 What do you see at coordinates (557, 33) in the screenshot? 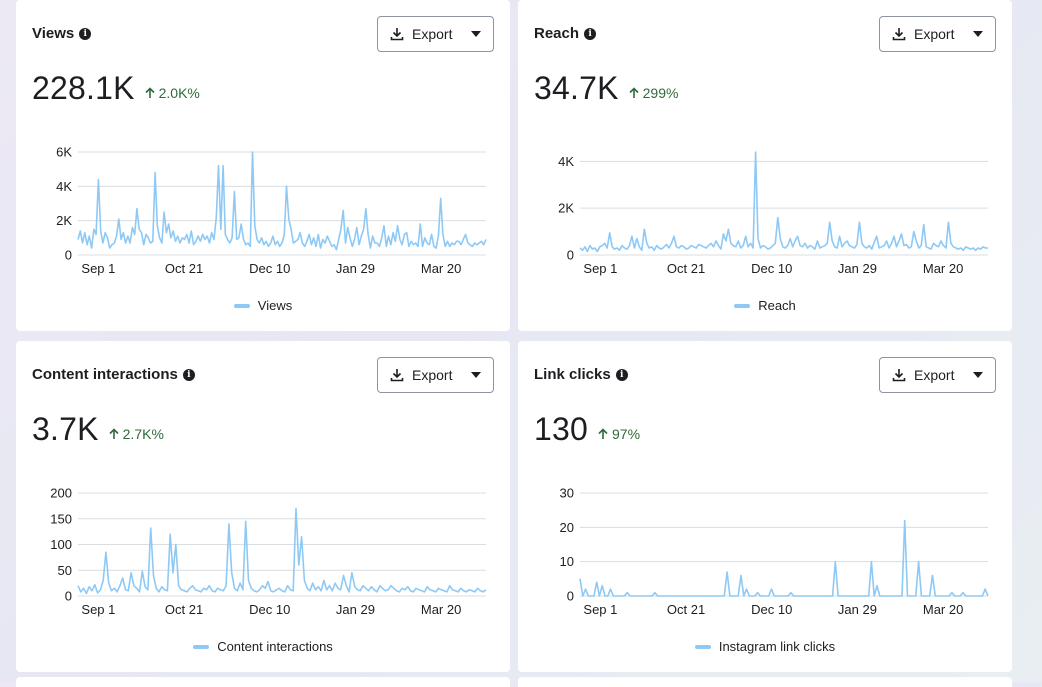
I see `card-title-text: Reach` at bounding box center [557, 33].